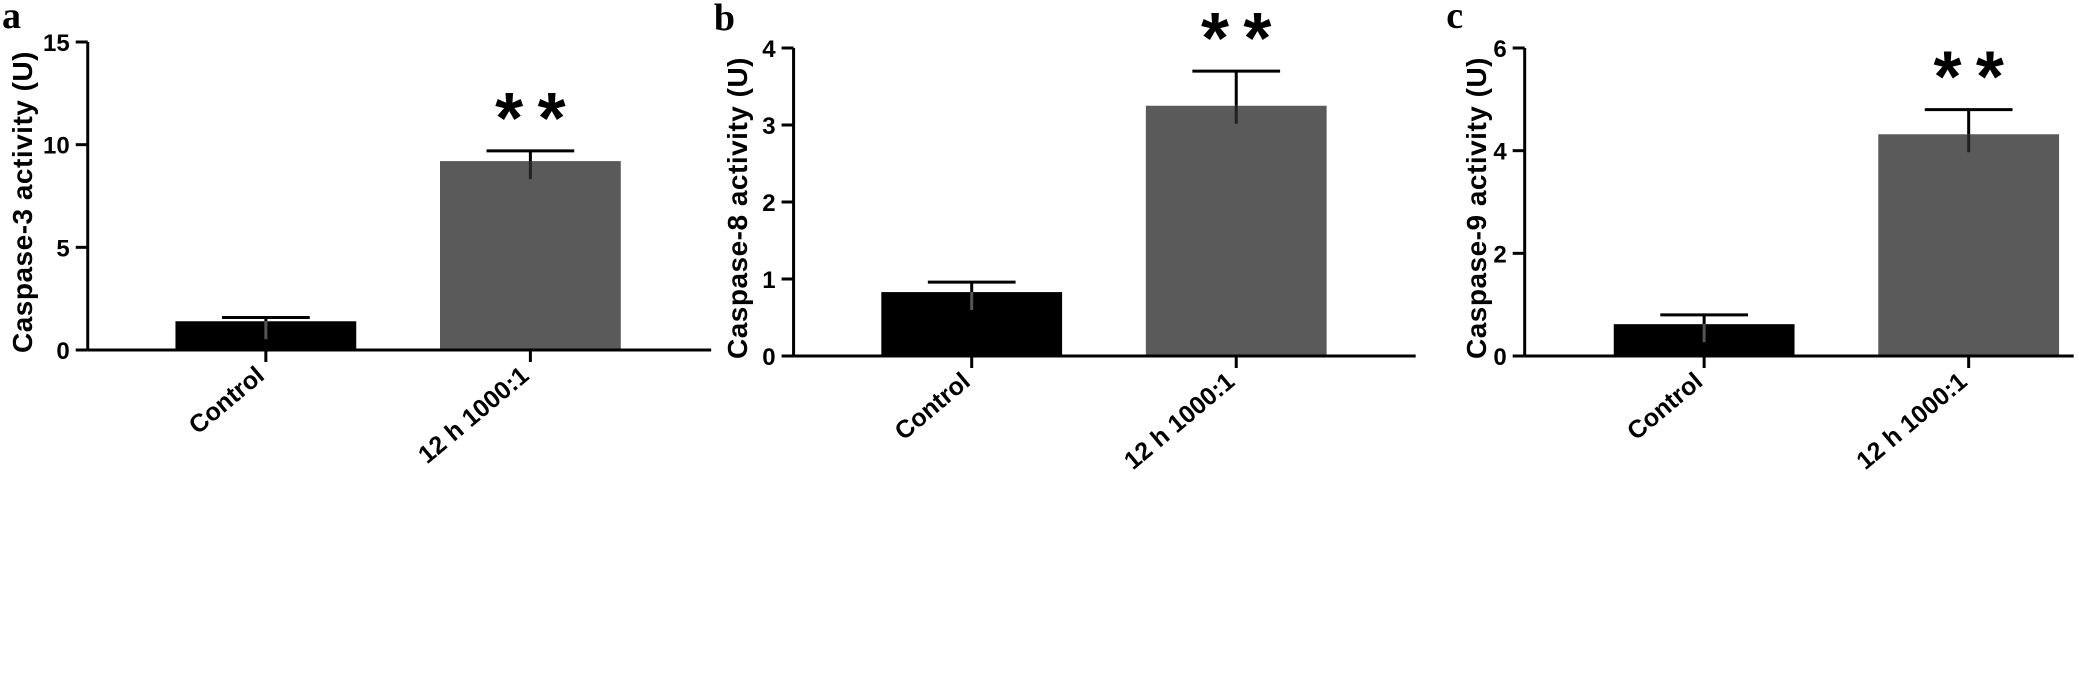 The width and height of the screenshot is (2079, 680). I want to click on panel-letter: c, so click(1454, 18).